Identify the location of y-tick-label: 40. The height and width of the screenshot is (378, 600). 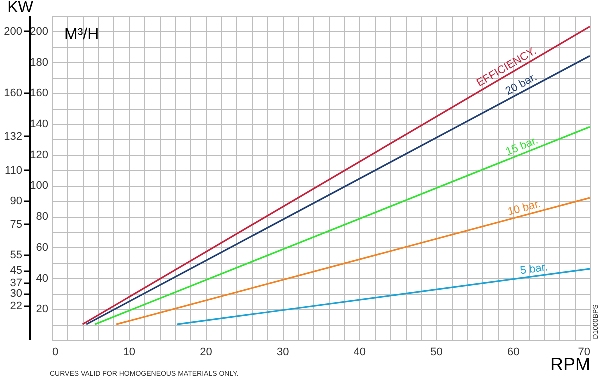
(42, 278).